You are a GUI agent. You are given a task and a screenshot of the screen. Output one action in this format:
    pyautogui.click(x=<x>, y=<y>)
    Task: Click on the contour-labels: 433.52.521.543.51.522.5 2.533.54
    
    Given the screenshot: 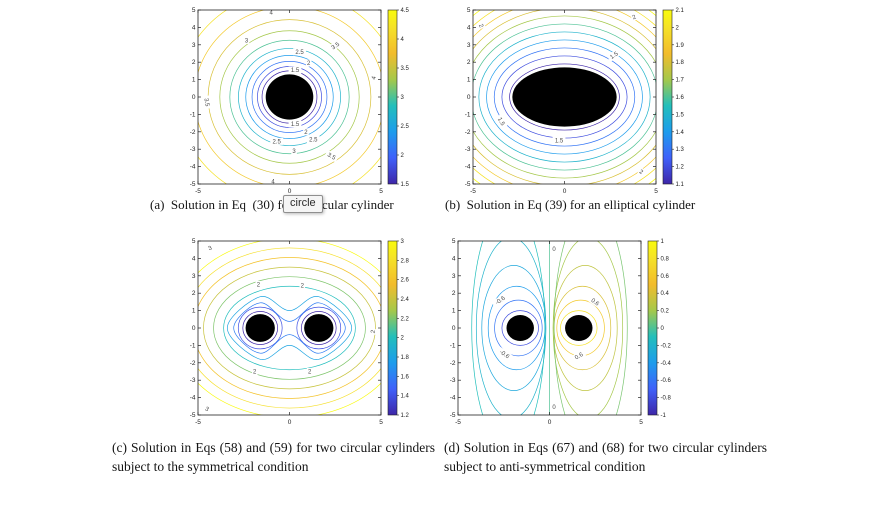 What is the action you would take?
    pyautogui.click(x=290, y=97)
    